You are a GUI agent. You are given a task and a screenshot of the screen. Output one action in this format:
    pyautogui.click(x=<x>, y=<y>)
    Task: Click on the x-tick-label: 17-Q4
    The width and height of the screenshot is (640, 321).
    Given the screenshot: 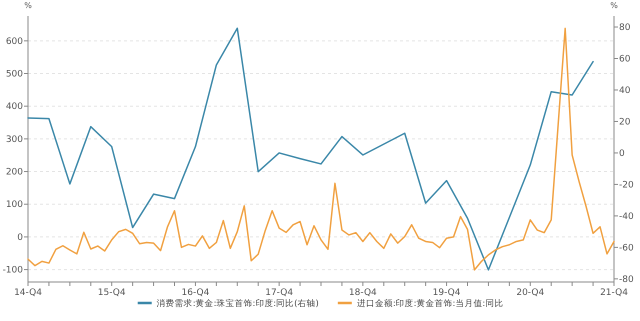 What is the action you would take?
    pyautogui.click(x=279, y=293)
    